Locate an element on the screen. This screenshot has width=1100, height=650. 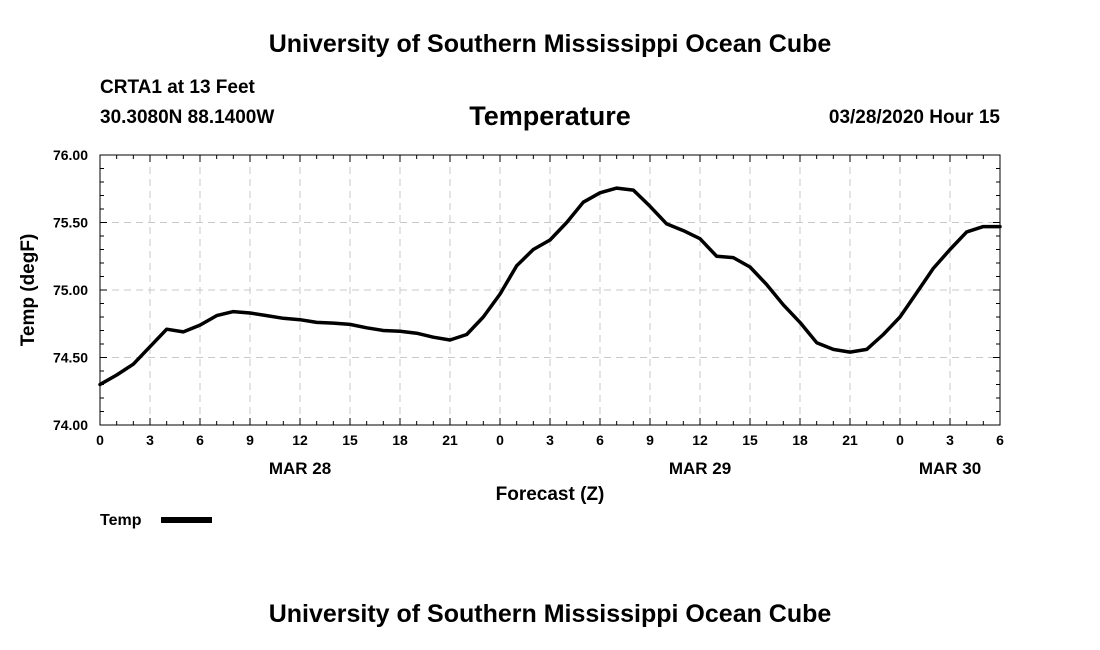
forecast-datetime: 03/28/2020 Hour 15 is located at coordinates (914, 117).